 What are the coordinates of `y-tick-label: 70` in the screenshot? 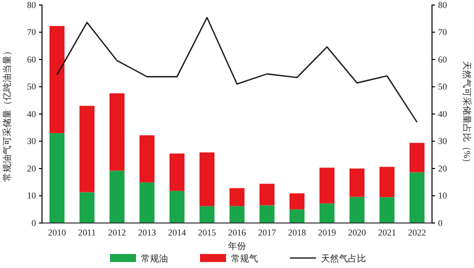 It's located at (31, 32).